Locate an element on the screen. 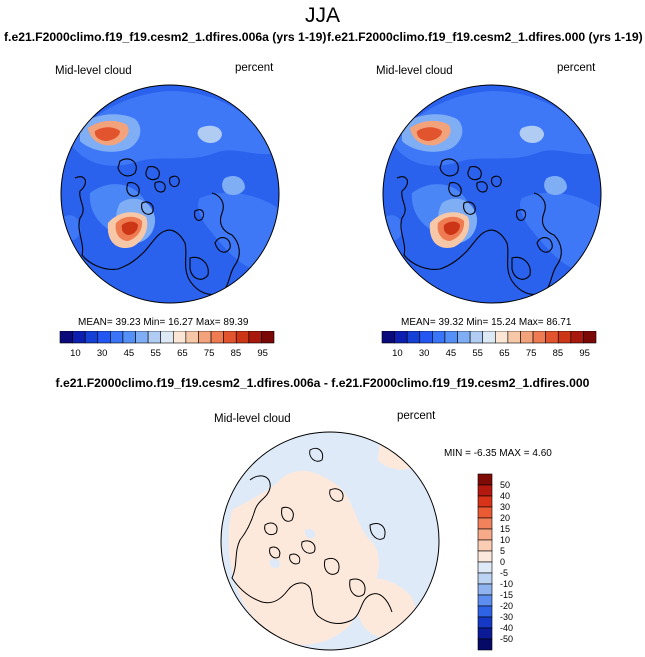 This screenshot has height=657, width=645. panel-2-min-label: Min= is located at coordinates (477, 322).